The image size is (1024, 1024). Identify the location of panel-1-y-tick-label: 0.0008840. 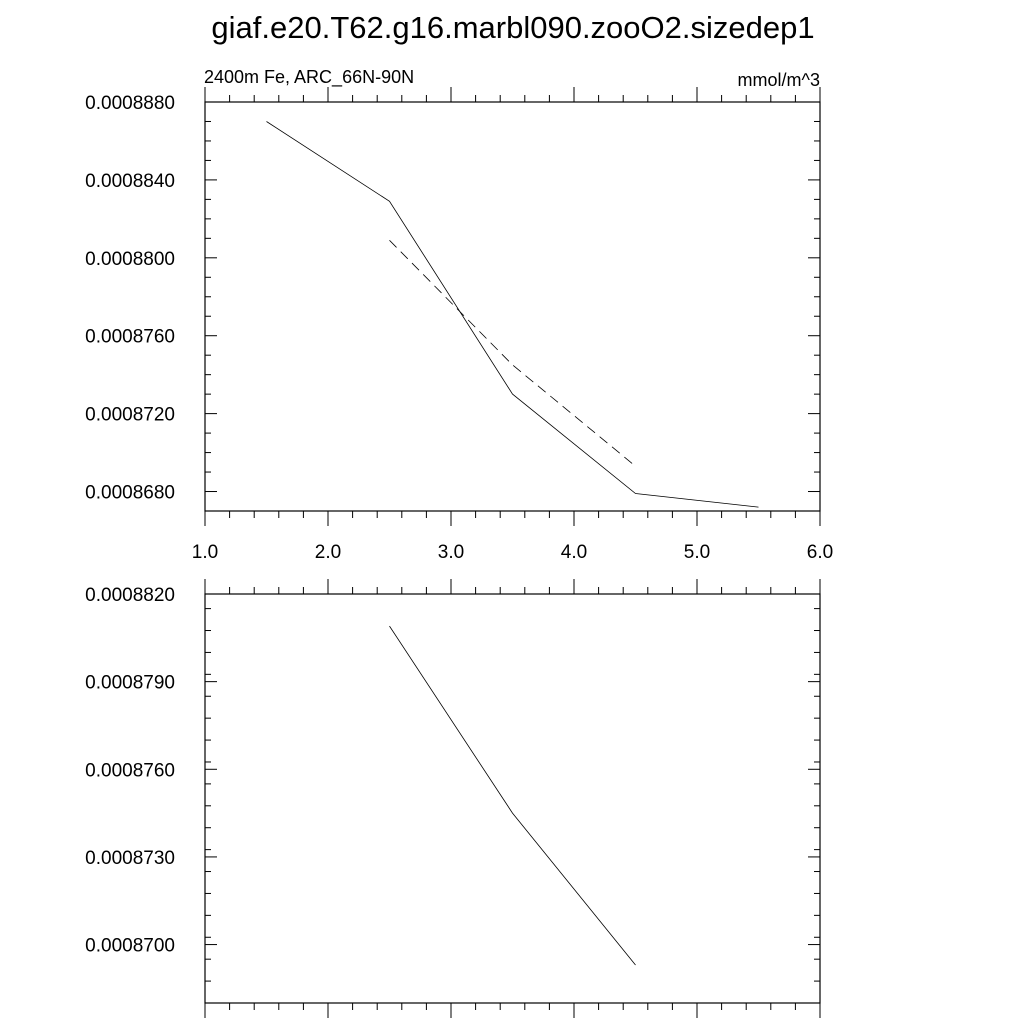
(130, 181).